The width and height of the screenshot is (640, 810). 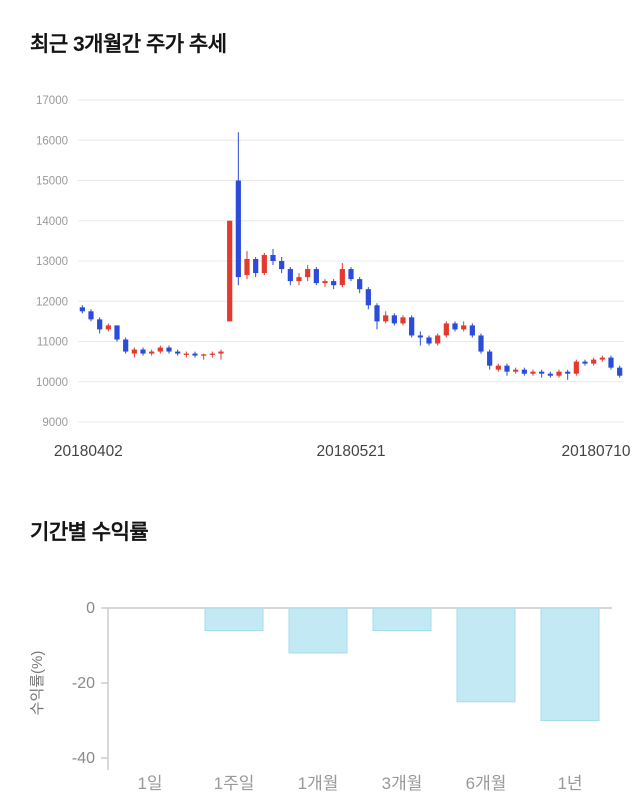 What do you see at coordinates (52, 141) in the screenshot?
I see `svg-text: 16000` at bounding box center [52, 141].